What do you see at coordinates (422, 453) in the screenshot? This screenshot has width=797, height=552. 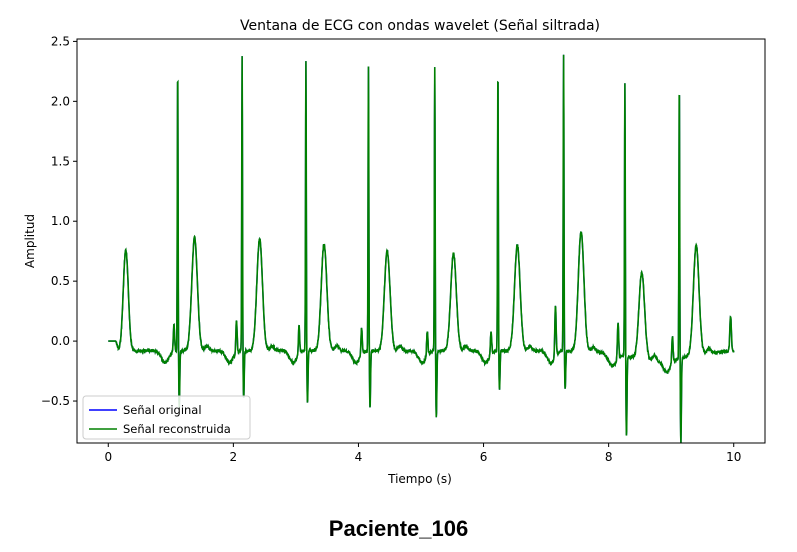 I see `x-axis: 0 2 4 6 8 10` at bounding box center [422, 453].